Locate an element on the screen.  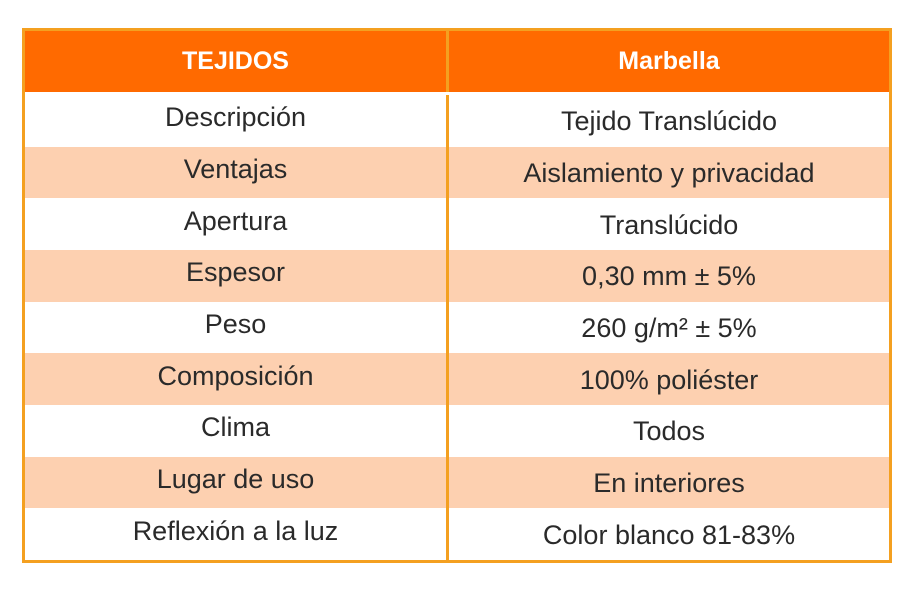
row-label: Reflexión a la luz is located at coordinates (237, 534).